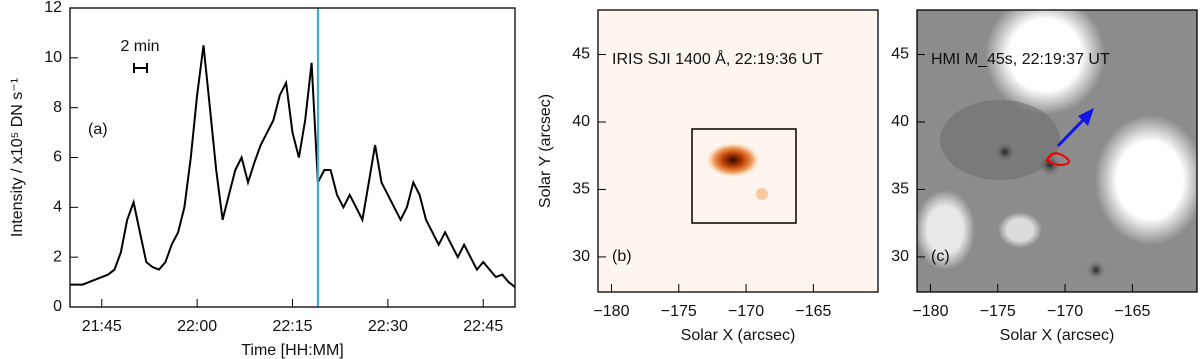  I want to click on y-tick-label: 10, so click(53, 57).